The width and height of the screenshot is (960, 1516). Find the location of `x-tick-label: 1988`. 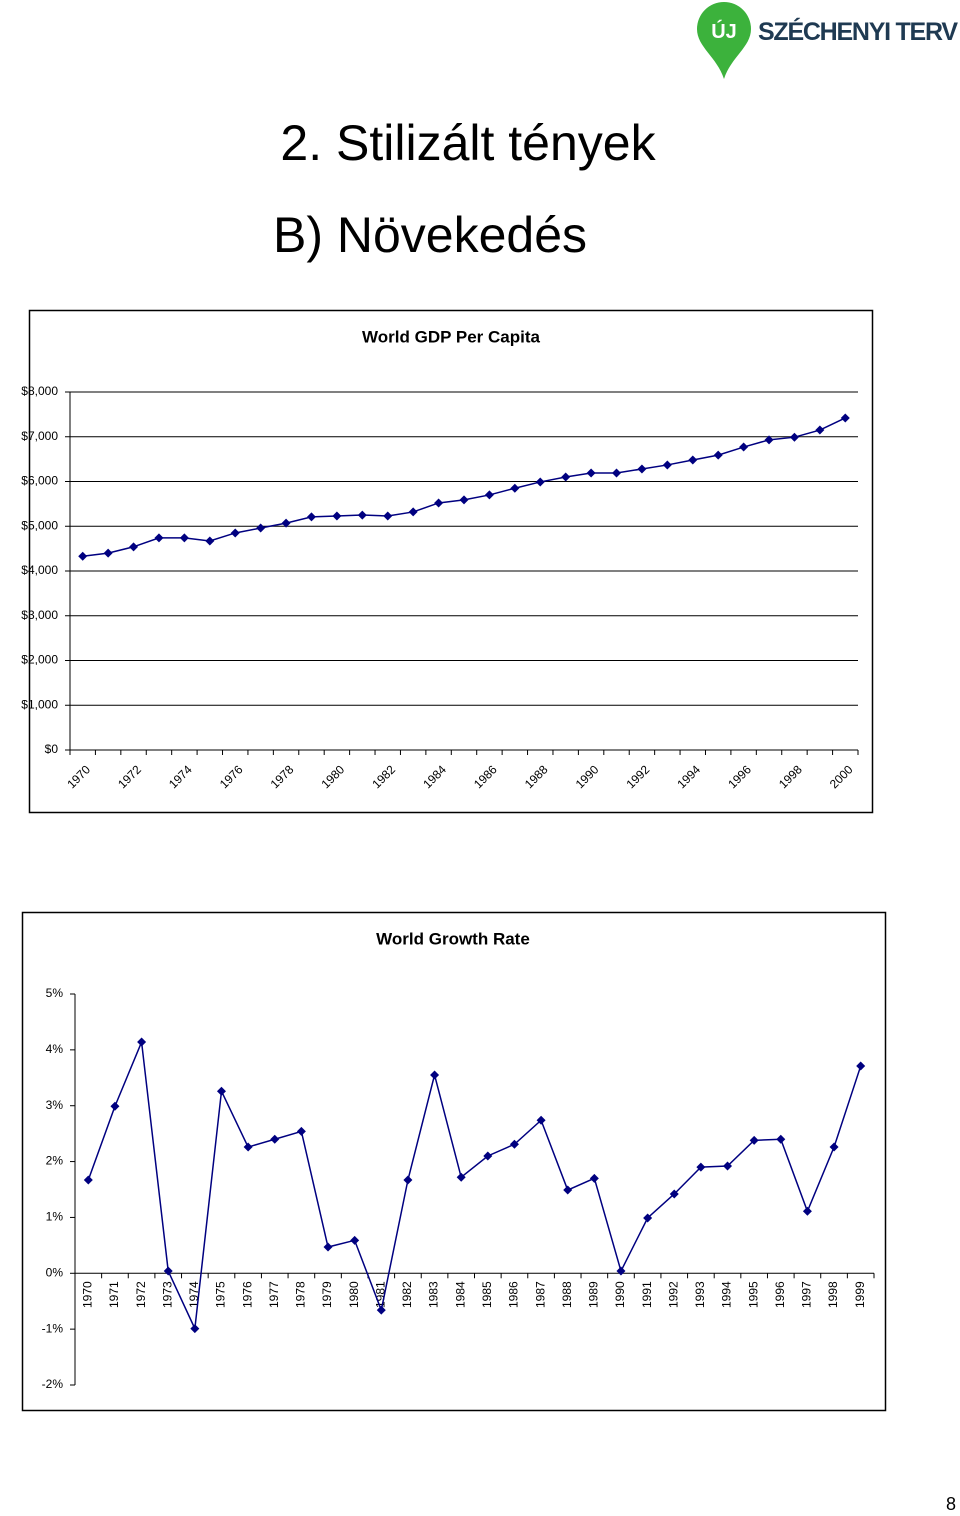

x-tick-label: 1988 is located at coordinates (567, 1294).